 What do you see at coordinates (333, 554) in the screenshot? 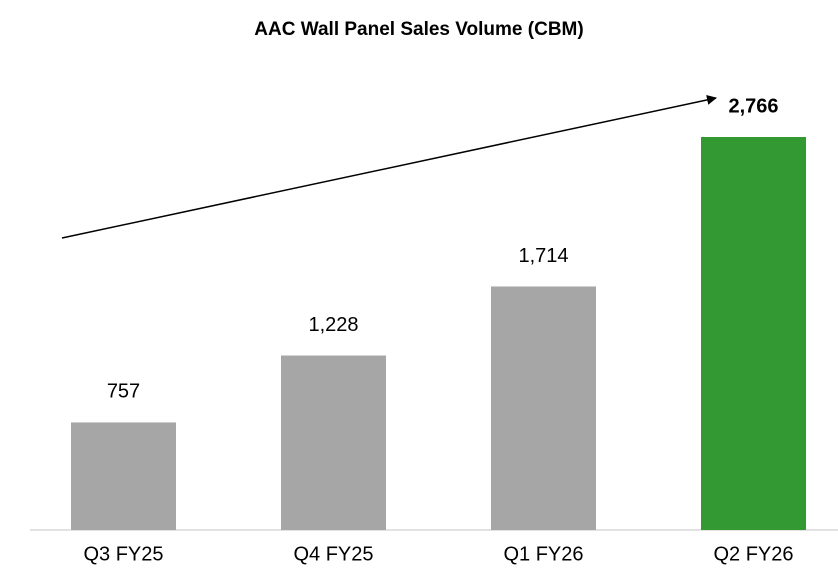
I see `x-tick-label: Q4 FY25` at bounding box center [333, 554].